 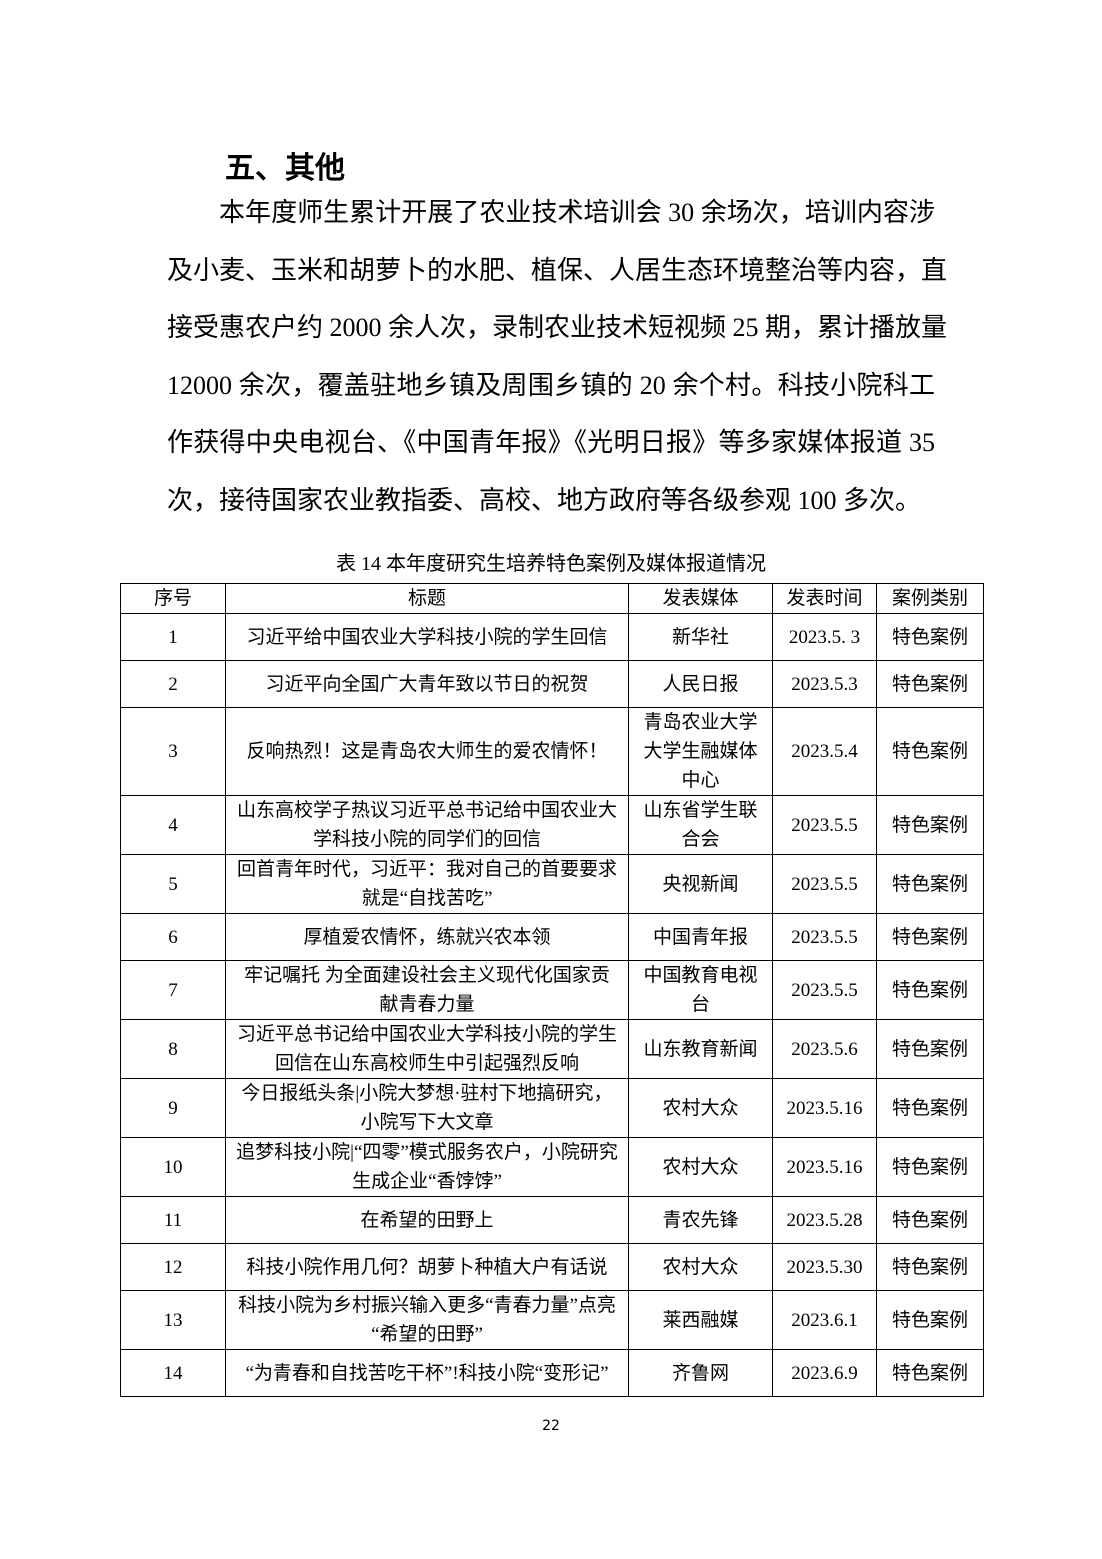 What do you see at coordinates (551, 564) in the screenshot?
I see `table-caption: 表 14 本年度研究生培养特色案例及媒体报道情况` at bounding box center [551, 564].